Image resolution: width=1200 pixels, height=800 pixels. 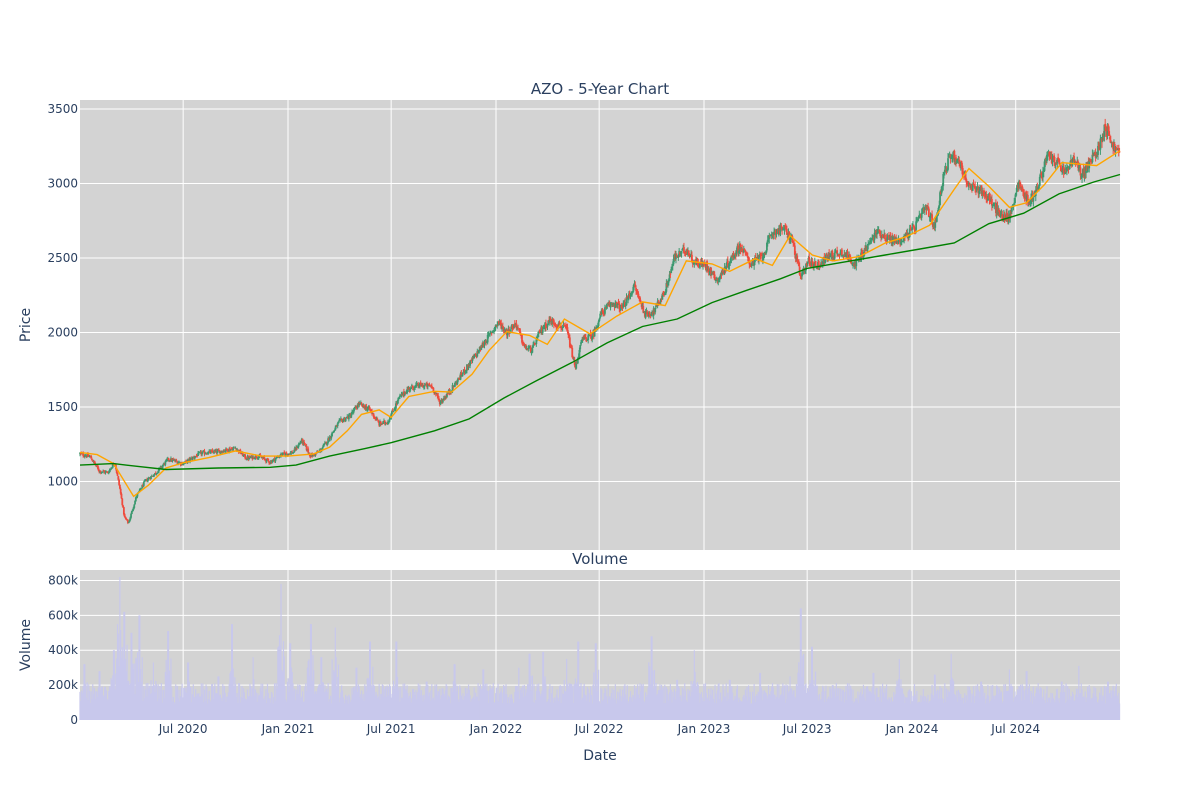 I want to click on date-x-tick-label: Jan 2021, so click(x=288, y=729).